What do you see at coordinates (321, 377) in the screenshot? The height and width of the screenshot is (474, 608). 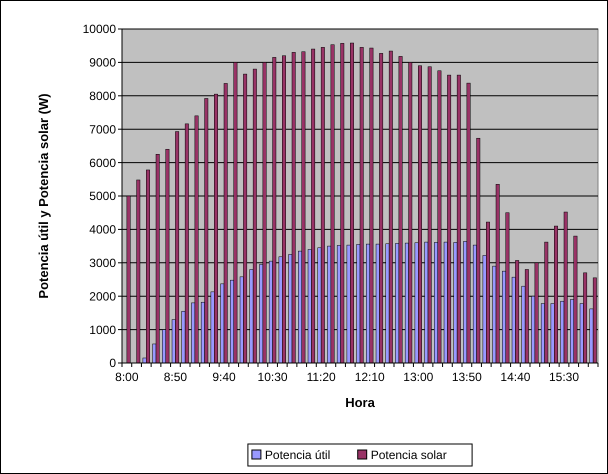 I see `x-tick-label: 11:20` at bounding box center [321, 377].